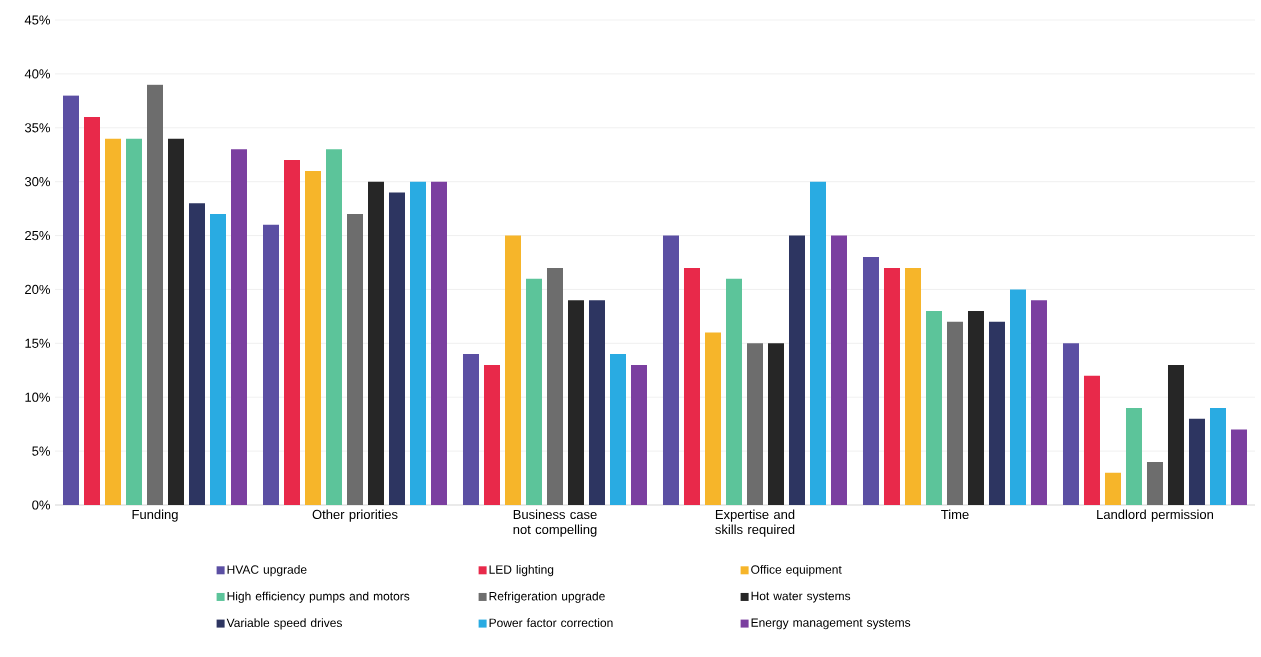 This screenshot has width=1261, height=657. Describe the element at coordinates (41, 451) in the screenshot. I see `y-tick-label: 5%` at that location.